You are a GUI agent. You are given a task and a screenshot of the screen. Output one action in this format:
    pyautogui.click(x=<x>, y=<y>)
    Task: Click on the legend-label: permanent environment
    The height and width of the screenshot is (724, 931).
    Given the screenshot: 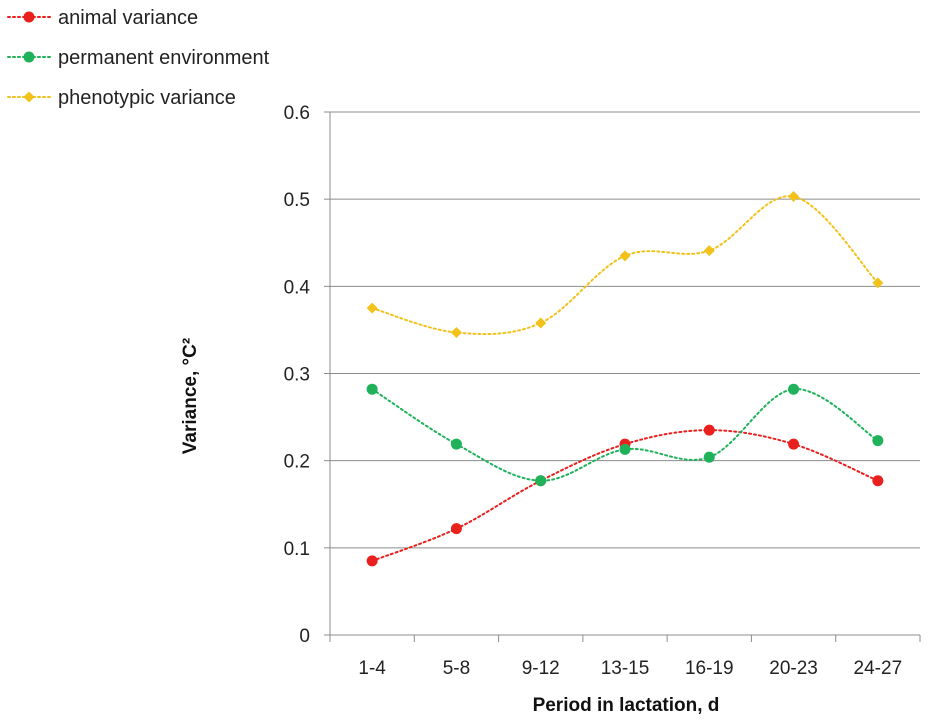 What is the action you would take?
    pyautogui.click(x=164, y=58)
    